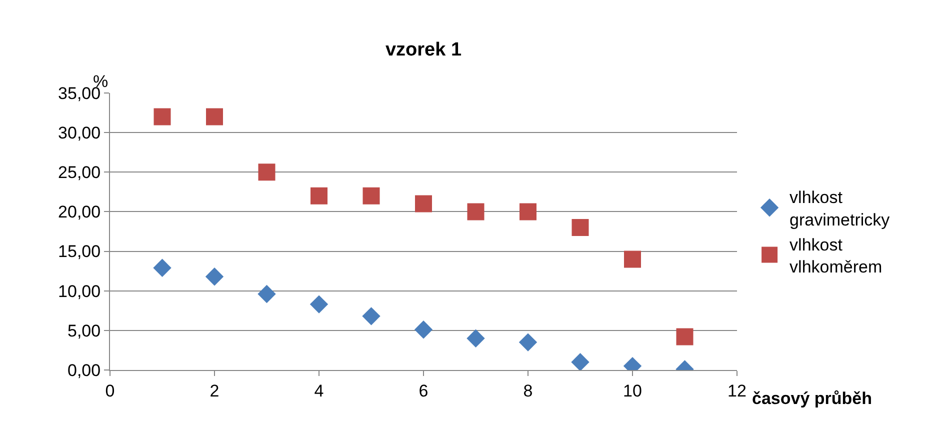  I want to click on chart-title: vzorek 1, so click(423, 50).